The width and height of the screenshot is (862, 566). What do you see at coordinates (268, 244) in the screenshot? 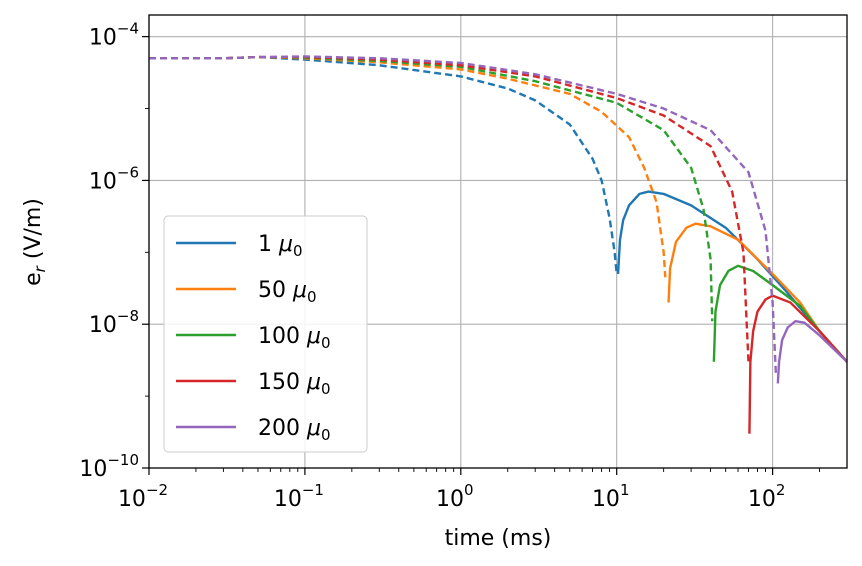
I see `legend-value: 1` at bounding box center [268, 244].